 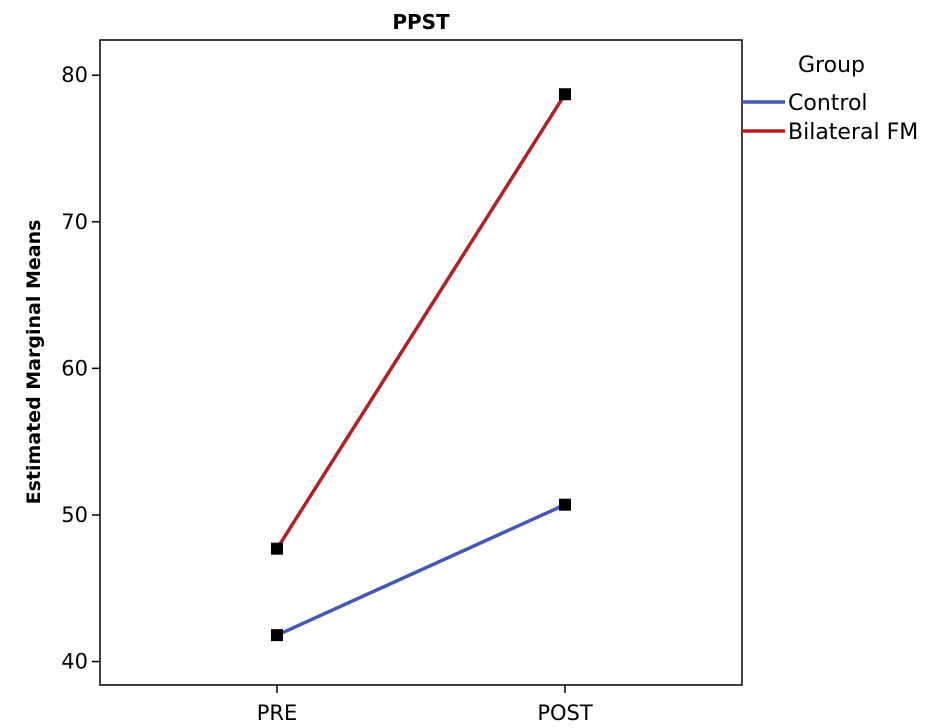 What do you see at coordinates (277, 712) in the screenshot?
I see `x-tick-label: PRE` at bounding box center [277, 712].